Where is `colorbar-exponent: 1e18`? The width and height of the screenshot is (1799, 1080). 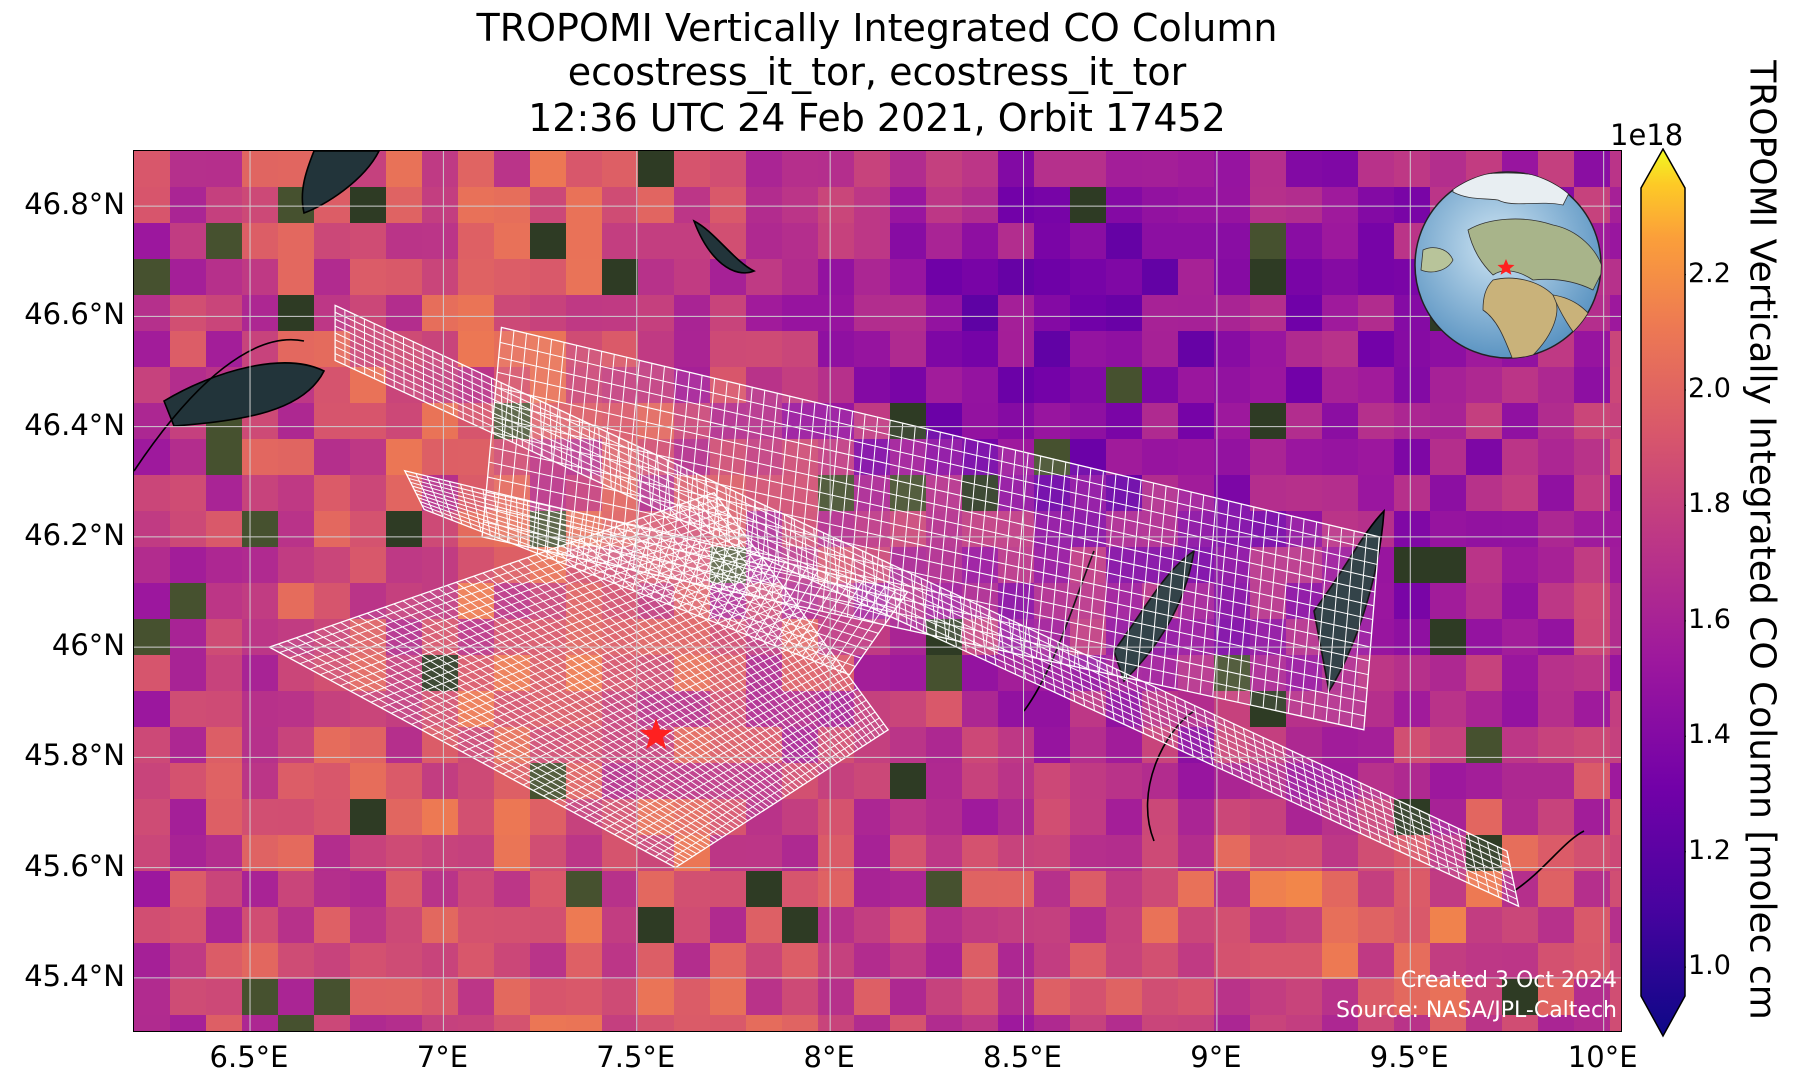
colorbar-exponent: 1e18 is located at coordinates (1647, 135).